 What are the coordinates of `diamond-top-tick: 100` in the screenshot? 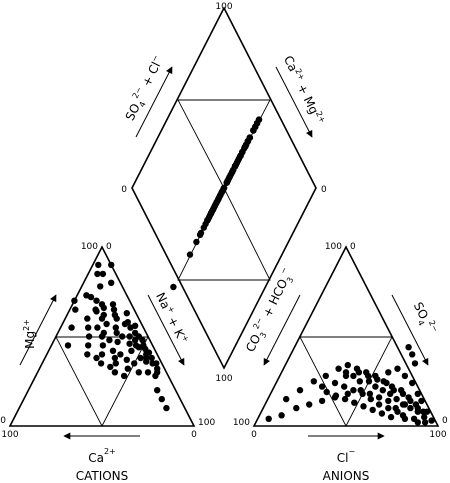 It's located at (223, 7).